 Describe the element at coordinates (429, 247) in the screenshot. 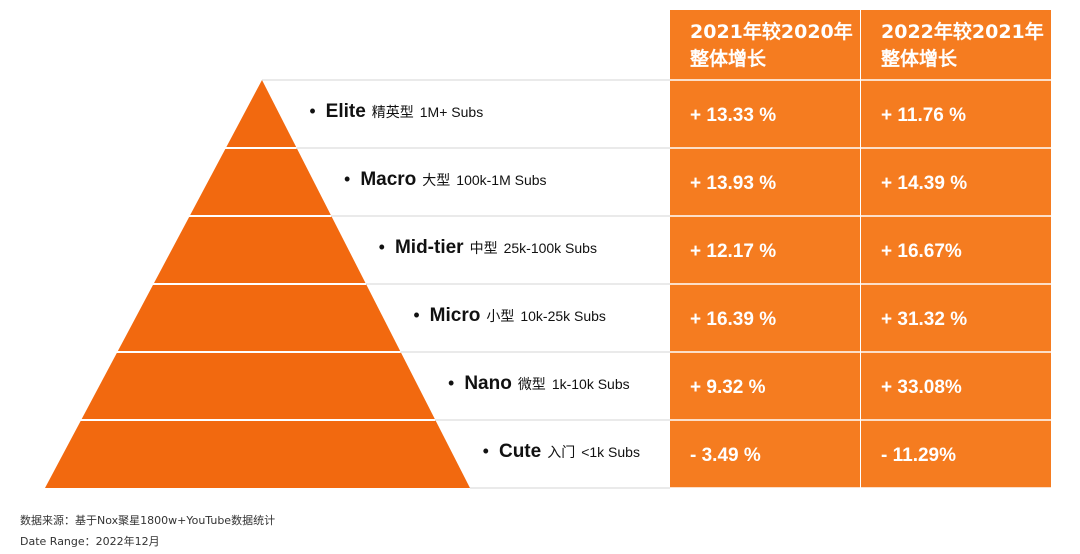

I see `tier-name: Mid-tier` at that location.